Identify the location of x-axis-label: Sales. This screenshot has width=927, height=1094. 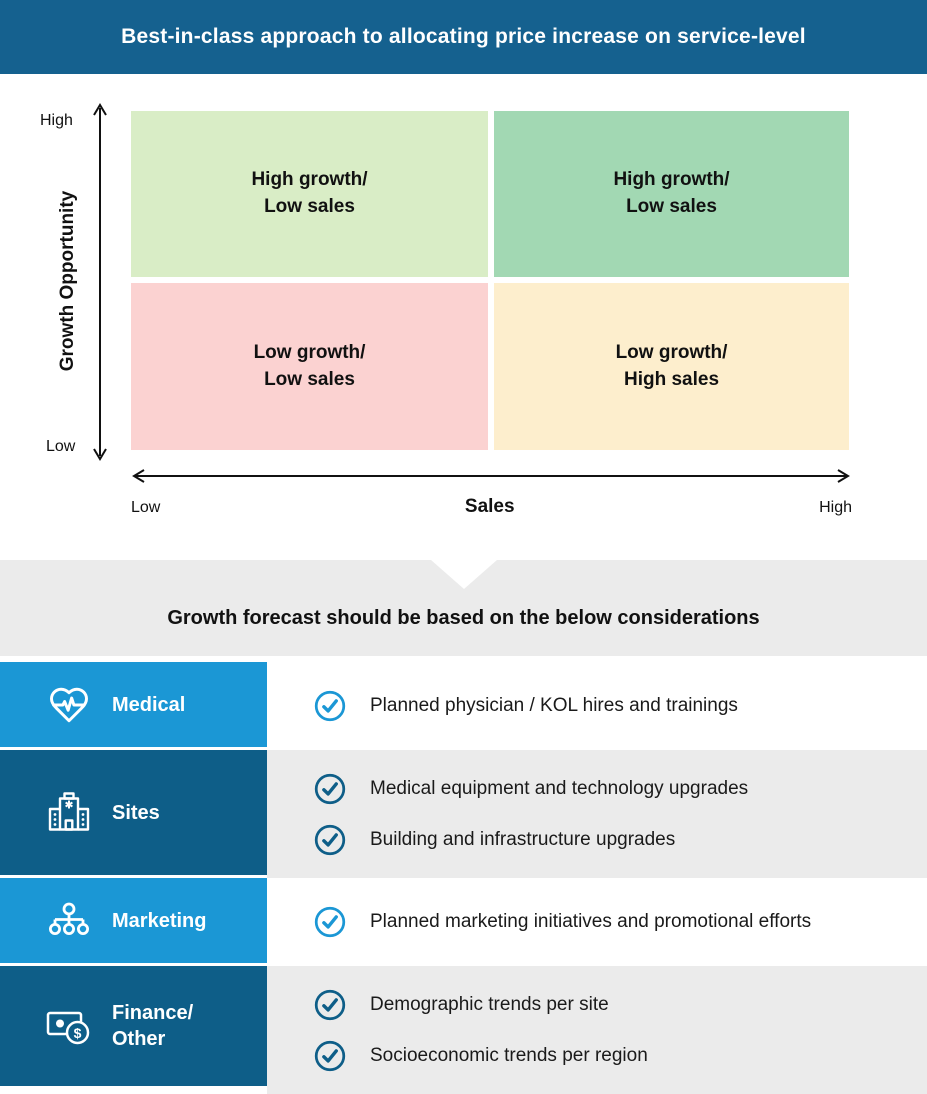
(489, 506).